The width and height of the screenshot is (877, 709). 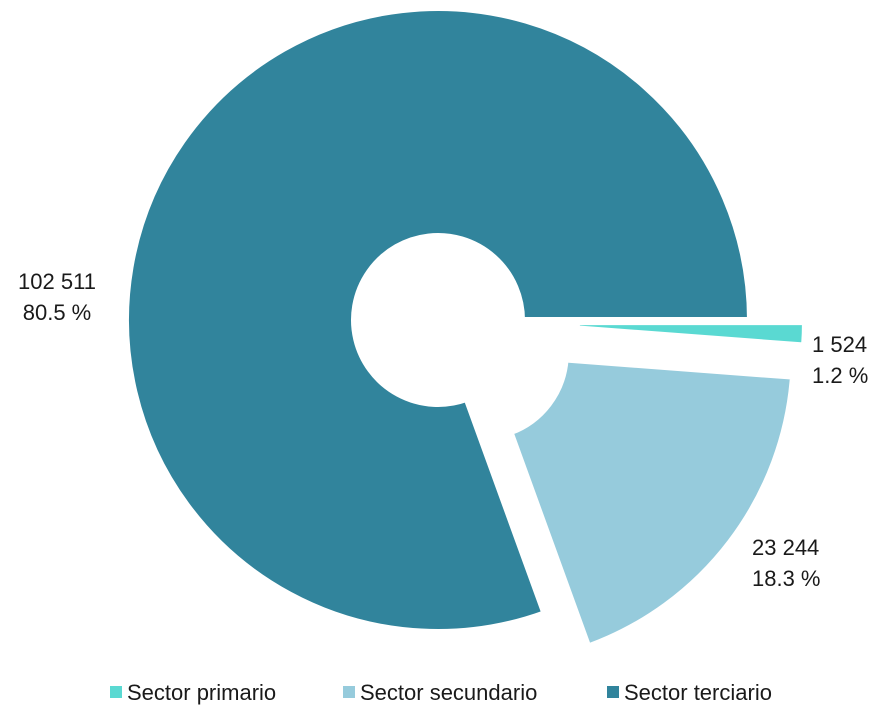 I want to click on legend-label-sector-secundario: Sector secundario, so click(x=448, y=692).